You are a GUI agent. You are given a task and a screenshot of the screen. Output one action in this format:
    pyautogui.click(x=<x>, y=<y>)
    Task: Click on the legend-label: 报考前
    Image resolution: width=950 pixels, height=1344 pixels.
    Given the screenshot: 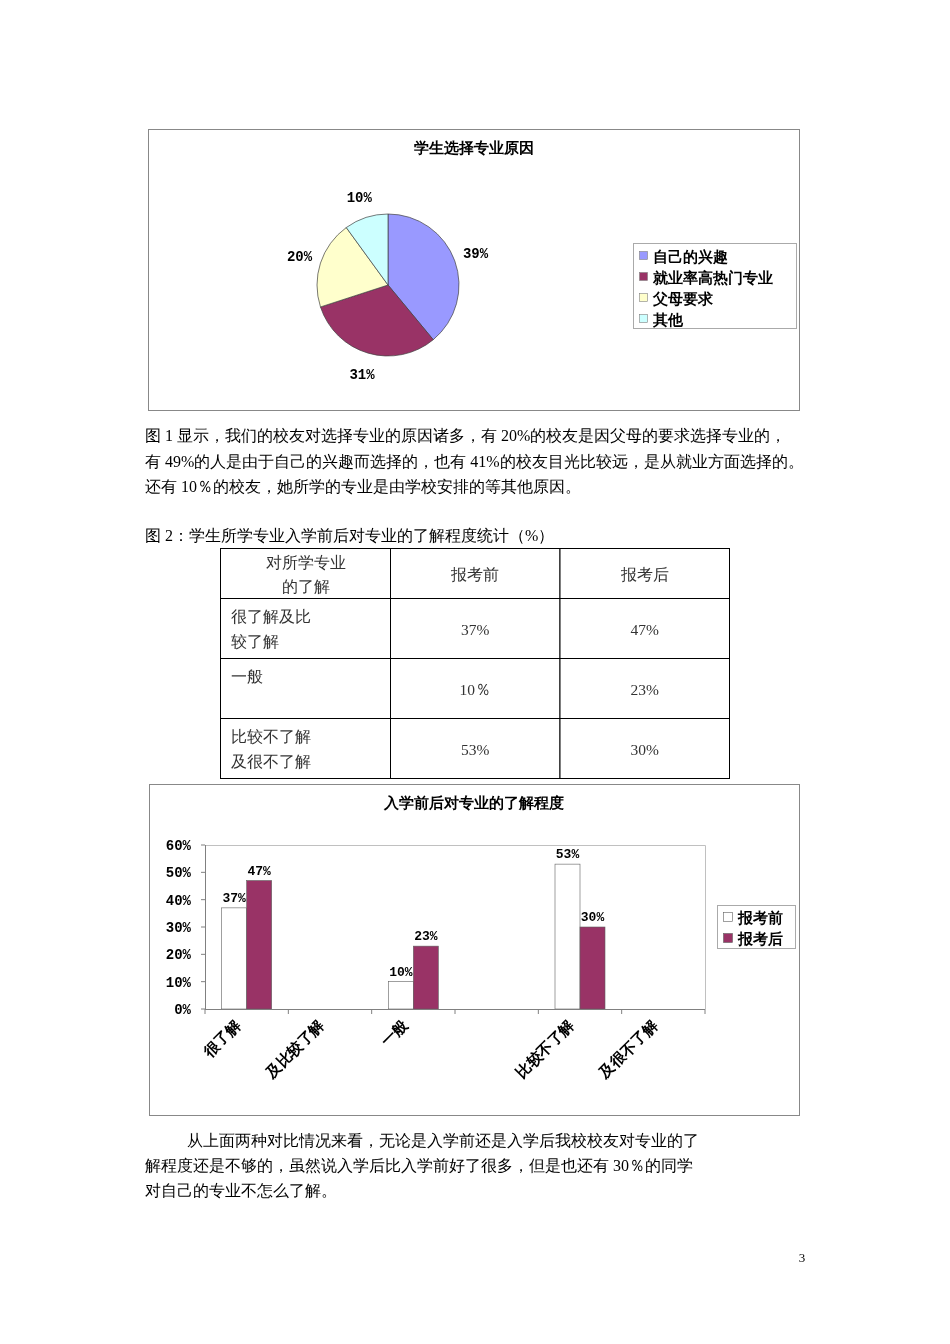 What is the action you would take?
    pyautogui.click(x=760, y=917)
    